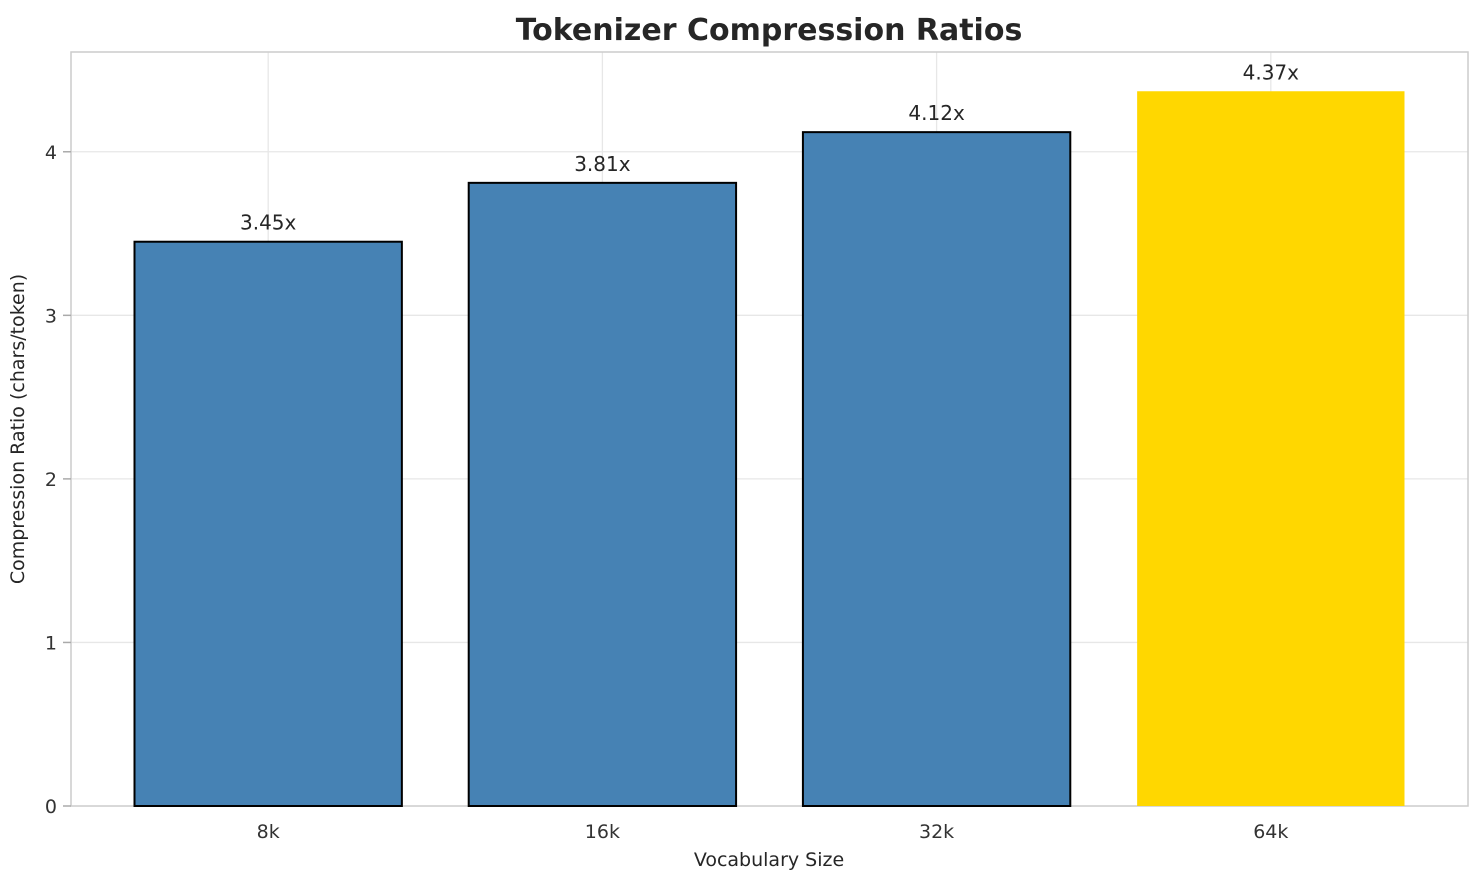 The width and height of the screenshot is (1483, 885). I want to click on axis-tick-marks, so click(67, 479).